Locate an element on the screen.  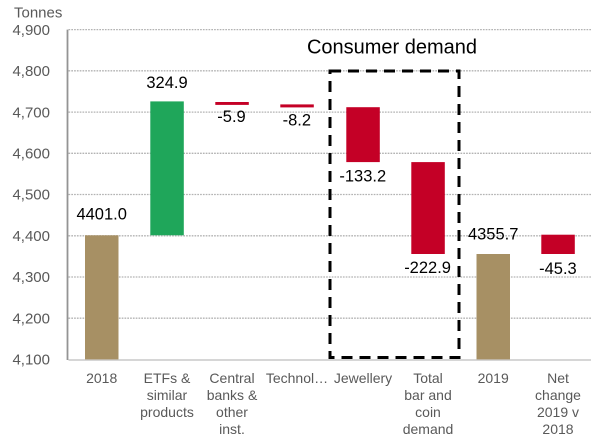
svg-text: -133.2 is located at coordinates (362, 177).